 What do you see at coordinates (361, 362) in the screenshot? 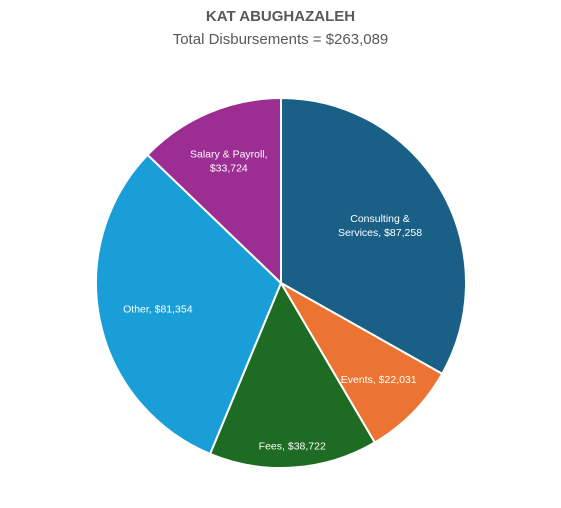
I see `pie-slice-events` at bounding box center [361, 362].